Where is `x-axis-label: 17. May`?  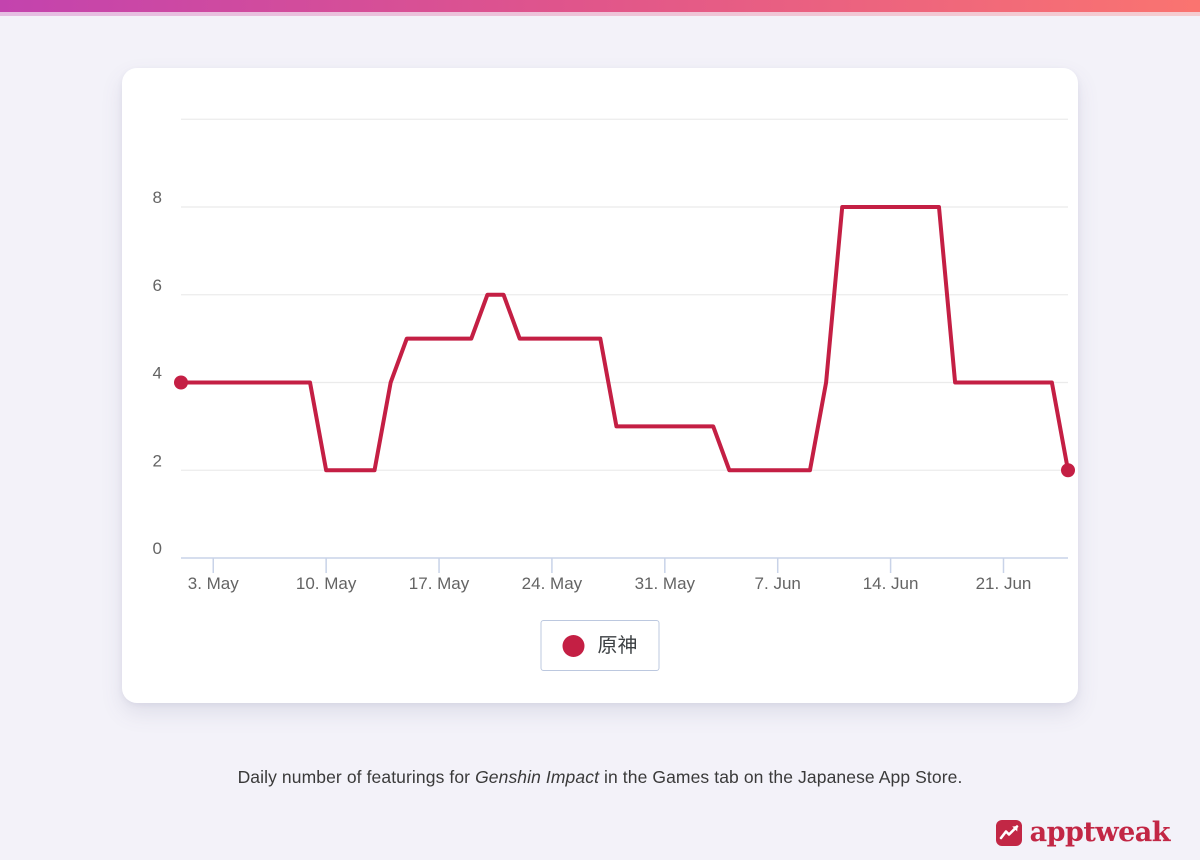
x-axis-label: 17. May is located at coordinates (439, 583).